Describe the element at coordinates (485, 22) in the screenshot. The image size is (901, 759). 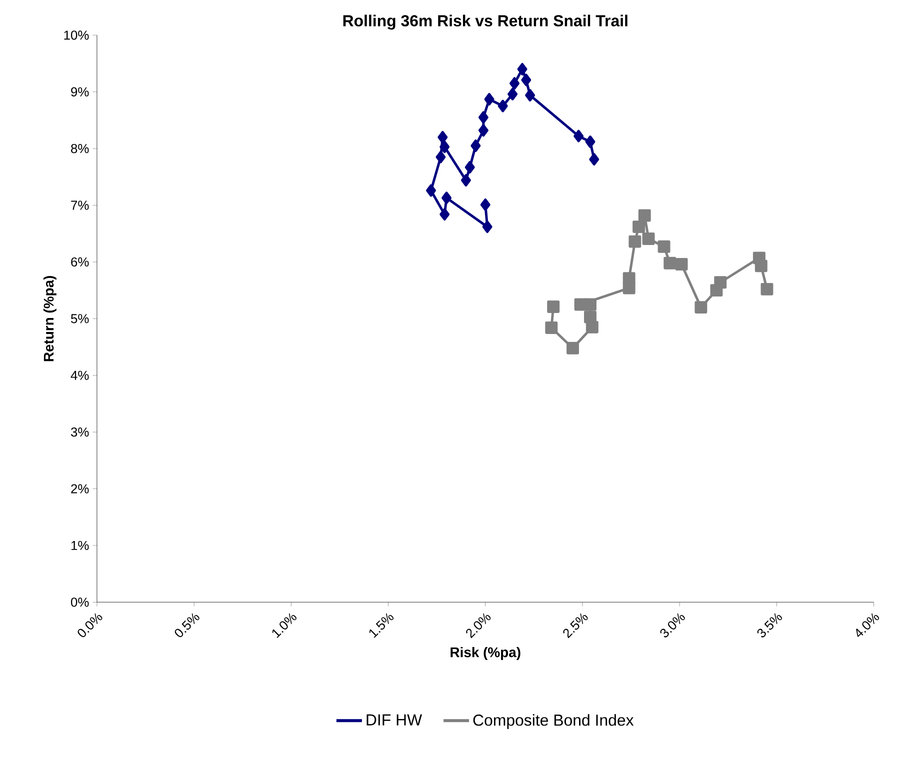
I see `chart-title: Rolling 36m Risk vs Return Snail Trail` at that location.